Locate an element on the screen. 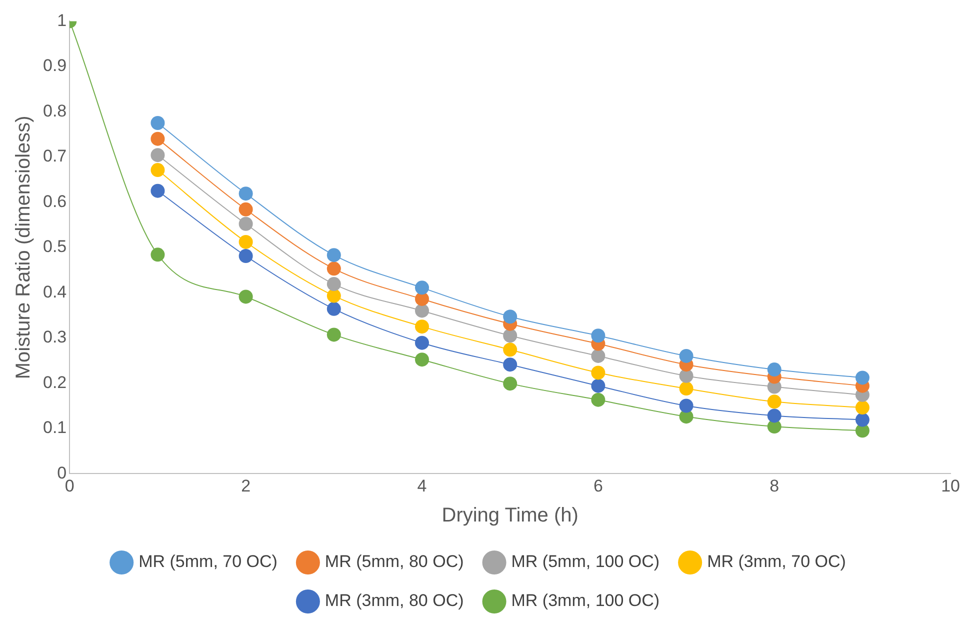 The height and width of the screenshot is (630, 975). y-tick-label: 0.7 is located at coordinates (54, 156).